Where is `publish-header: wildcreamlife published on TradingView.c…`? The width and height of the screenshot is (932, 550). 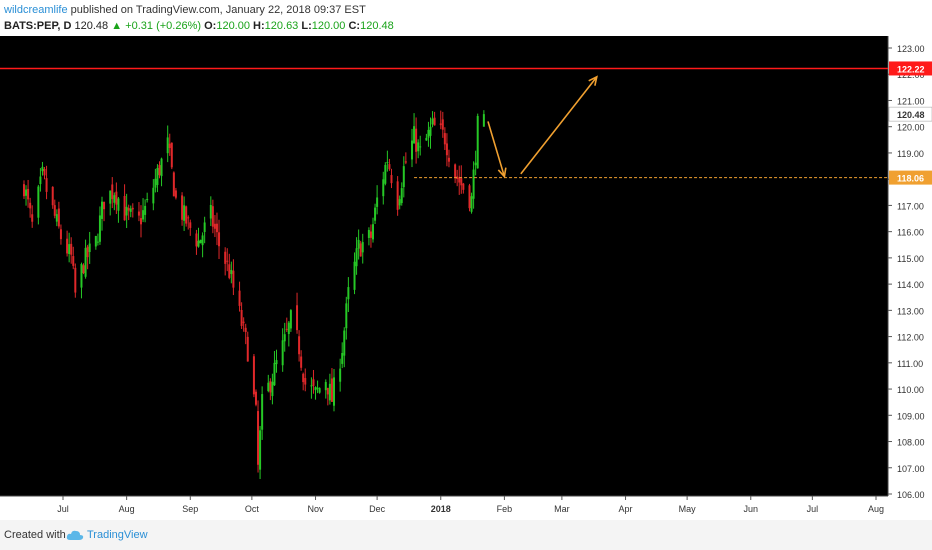
publish-header: wildcreamlife published on TradingView.c… is located at coordinates (185, 10).